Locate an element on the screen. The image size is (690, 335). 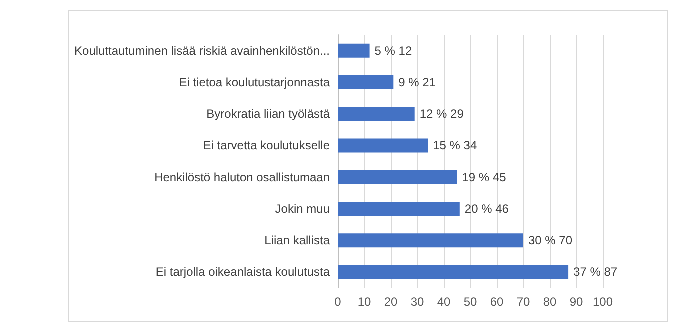
y-tick-label: Jokin muu is located at coordinates (302, 209).